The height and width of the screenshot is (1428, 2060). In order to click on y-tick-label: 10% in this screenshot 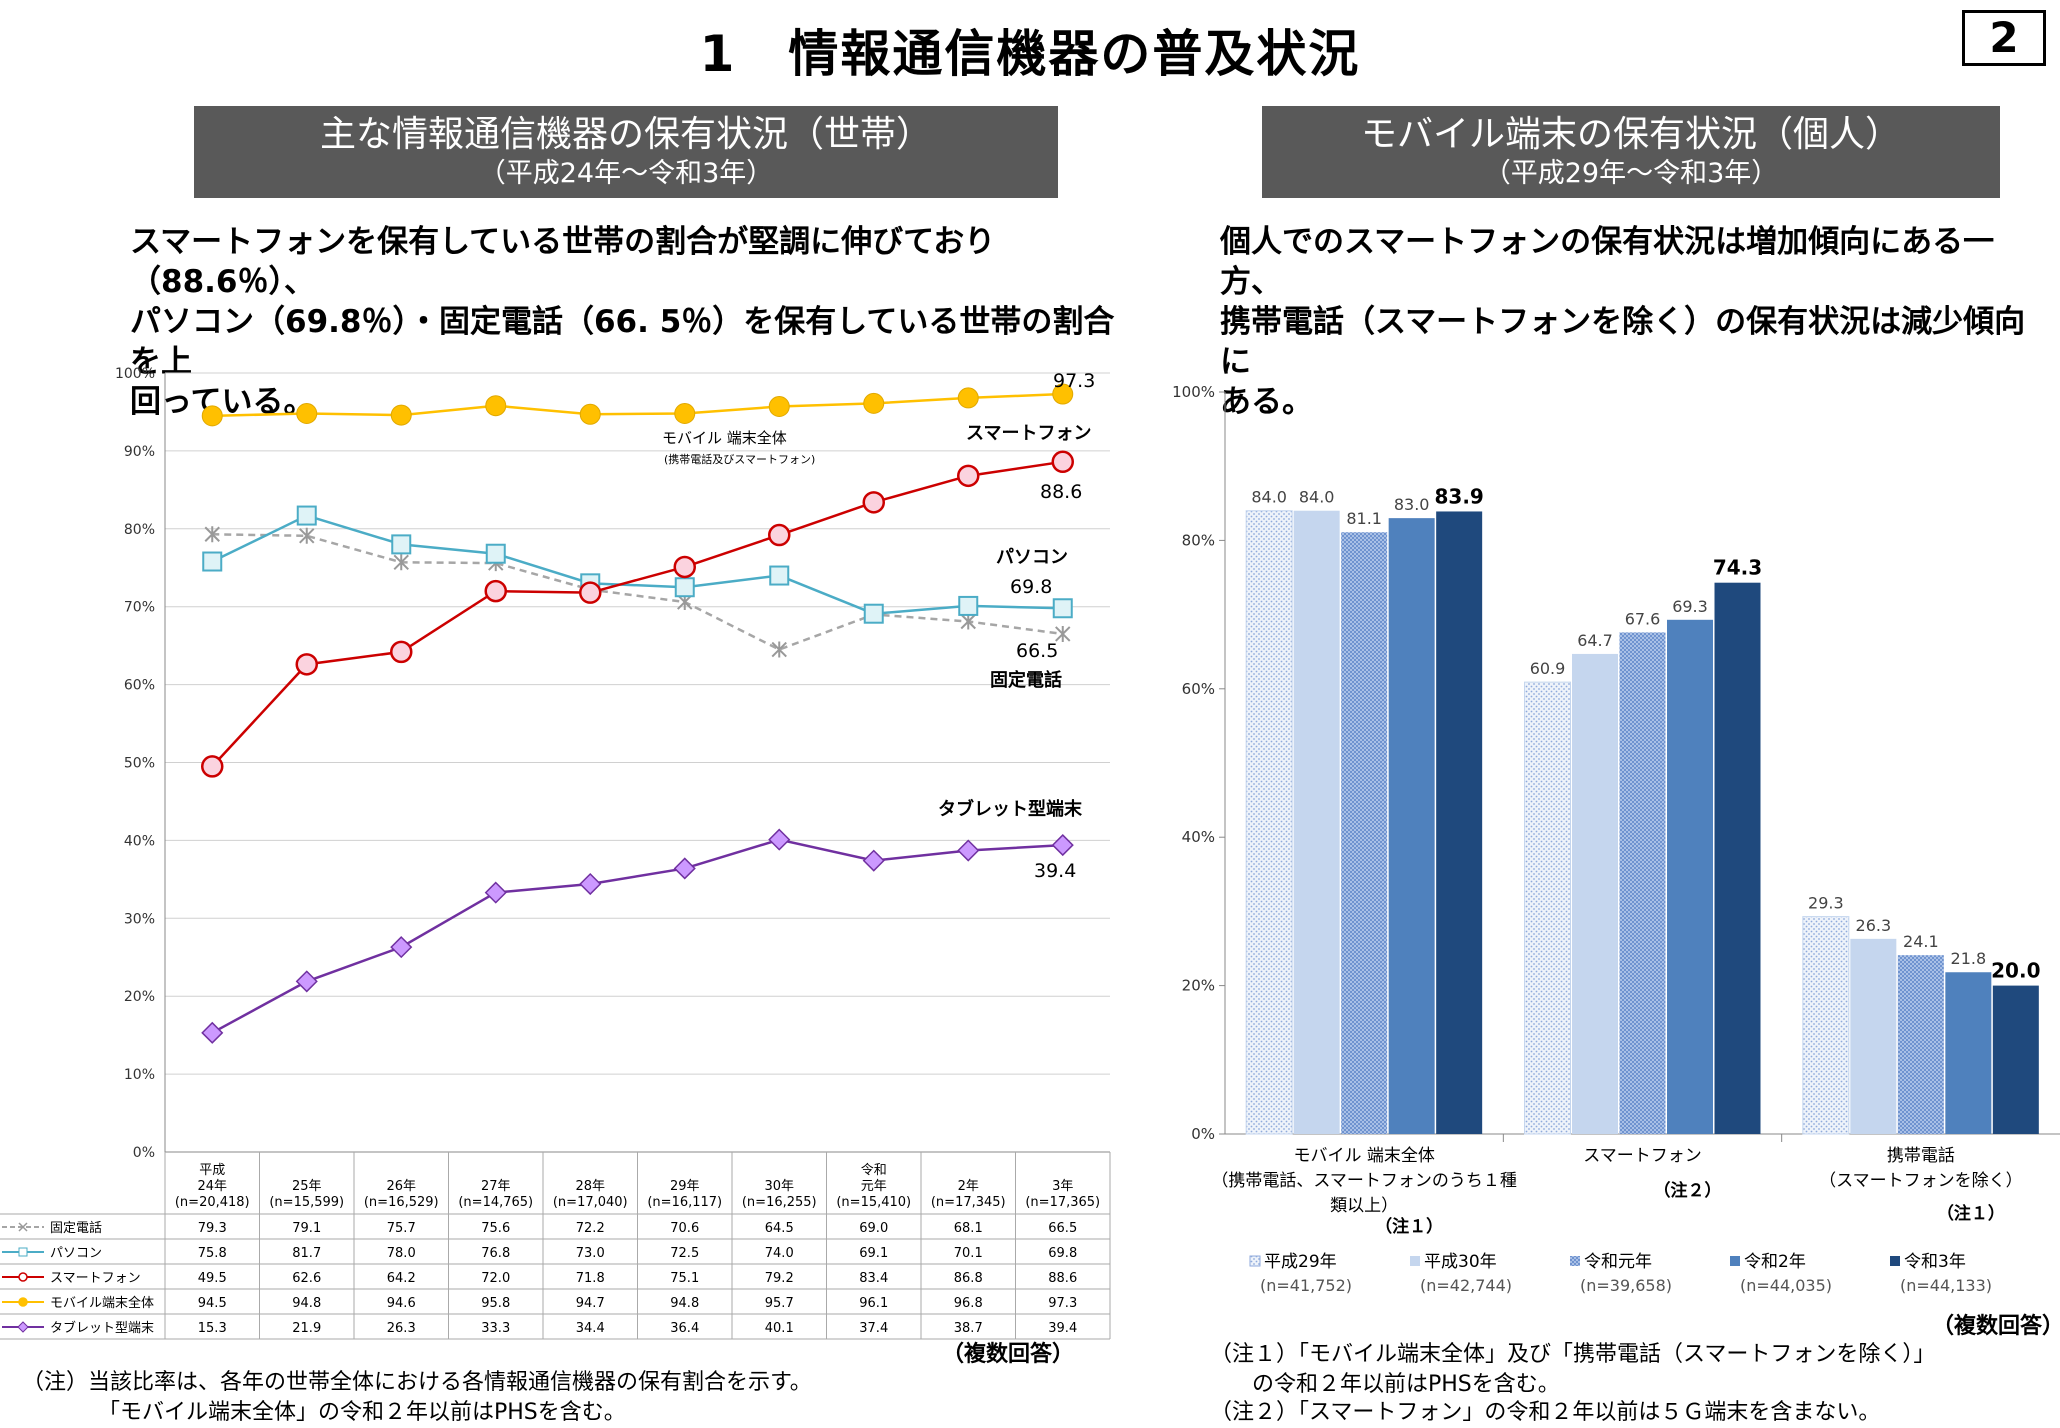, I will do `click(139, 1075)`.